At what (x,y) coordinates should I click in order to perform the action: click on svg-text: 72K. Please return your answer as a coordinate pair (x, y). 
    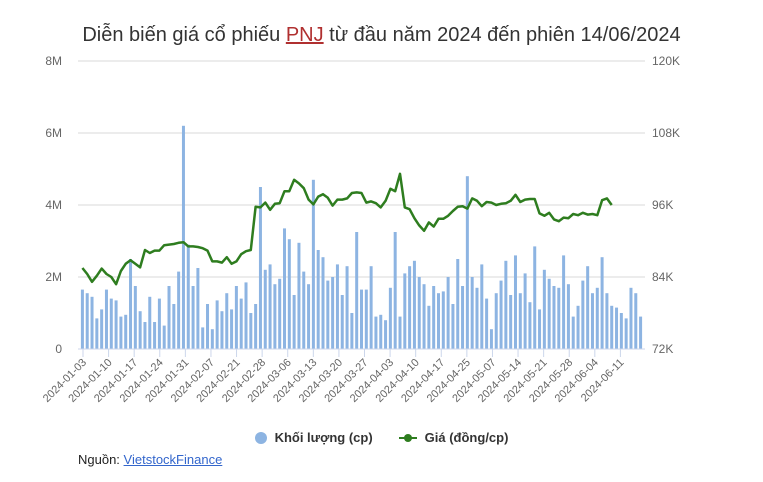
    Looking at the image, I should click on (662, 349).